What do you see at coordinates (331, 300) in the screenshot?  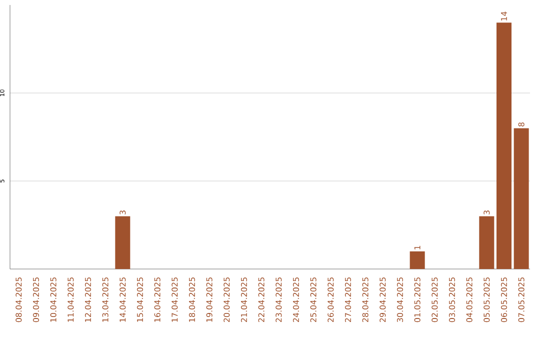 I see `x-tick-label: 26.04.2025` at bounding box center [331, 300].